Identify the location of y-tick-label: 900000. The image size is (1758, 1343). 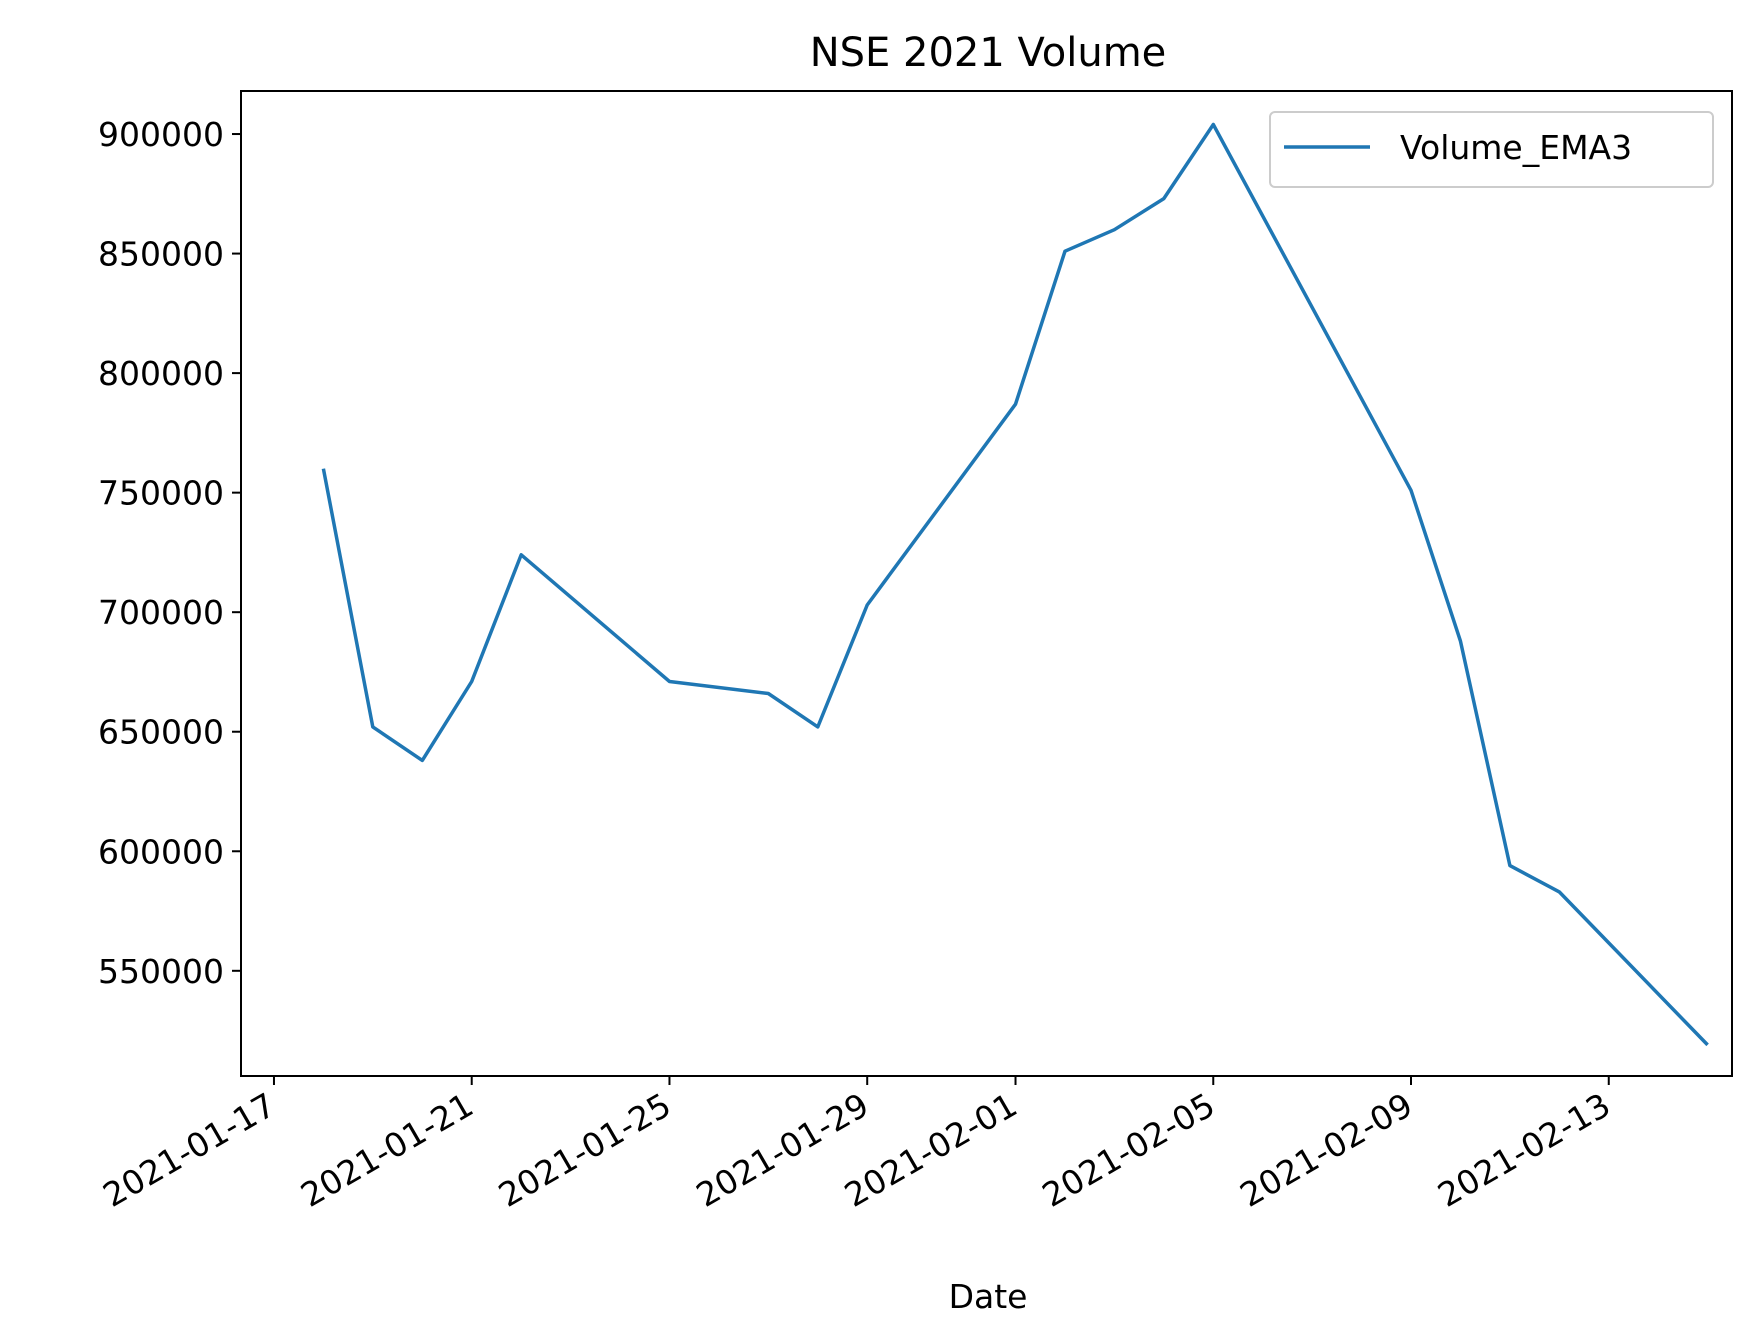
(161, 134).